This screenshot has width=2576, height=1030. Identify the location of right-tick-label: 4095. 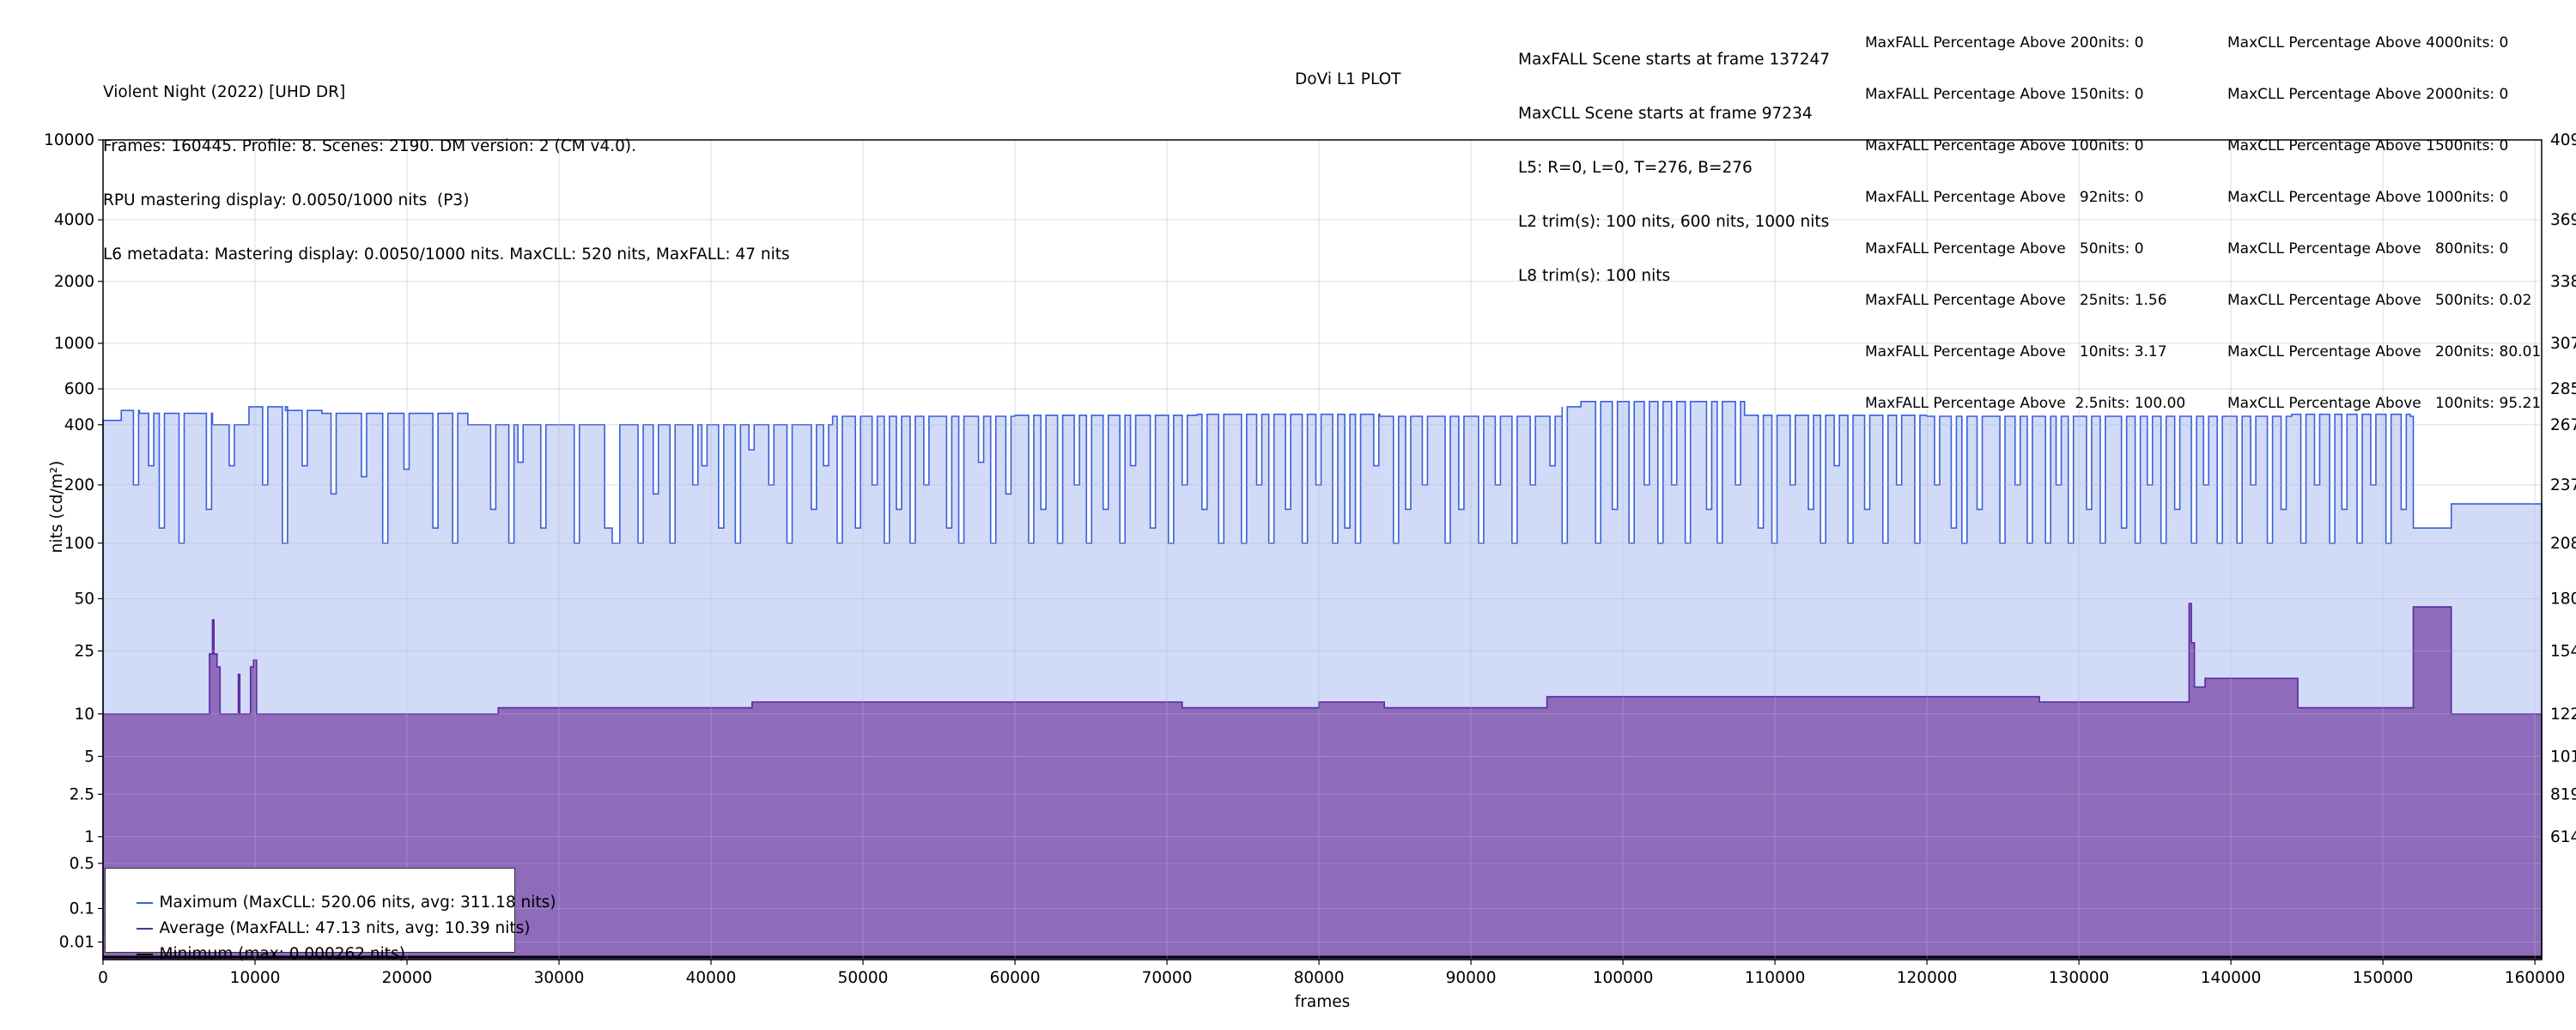
(2563, 140).